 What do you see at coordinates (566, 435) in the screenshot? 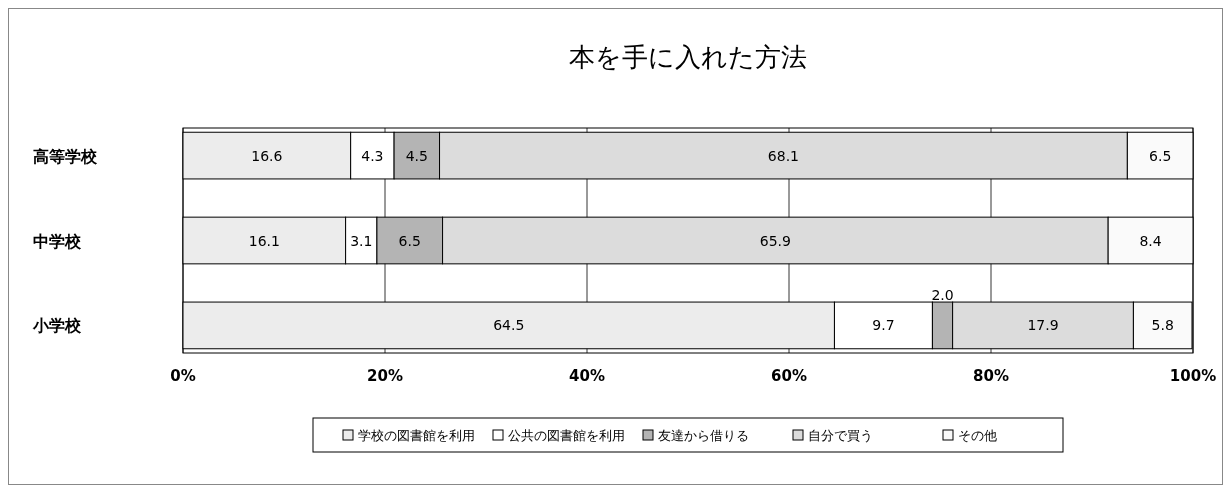
I see `legend-label: 公共の図書館を利用` at bounding box center [566, 435].